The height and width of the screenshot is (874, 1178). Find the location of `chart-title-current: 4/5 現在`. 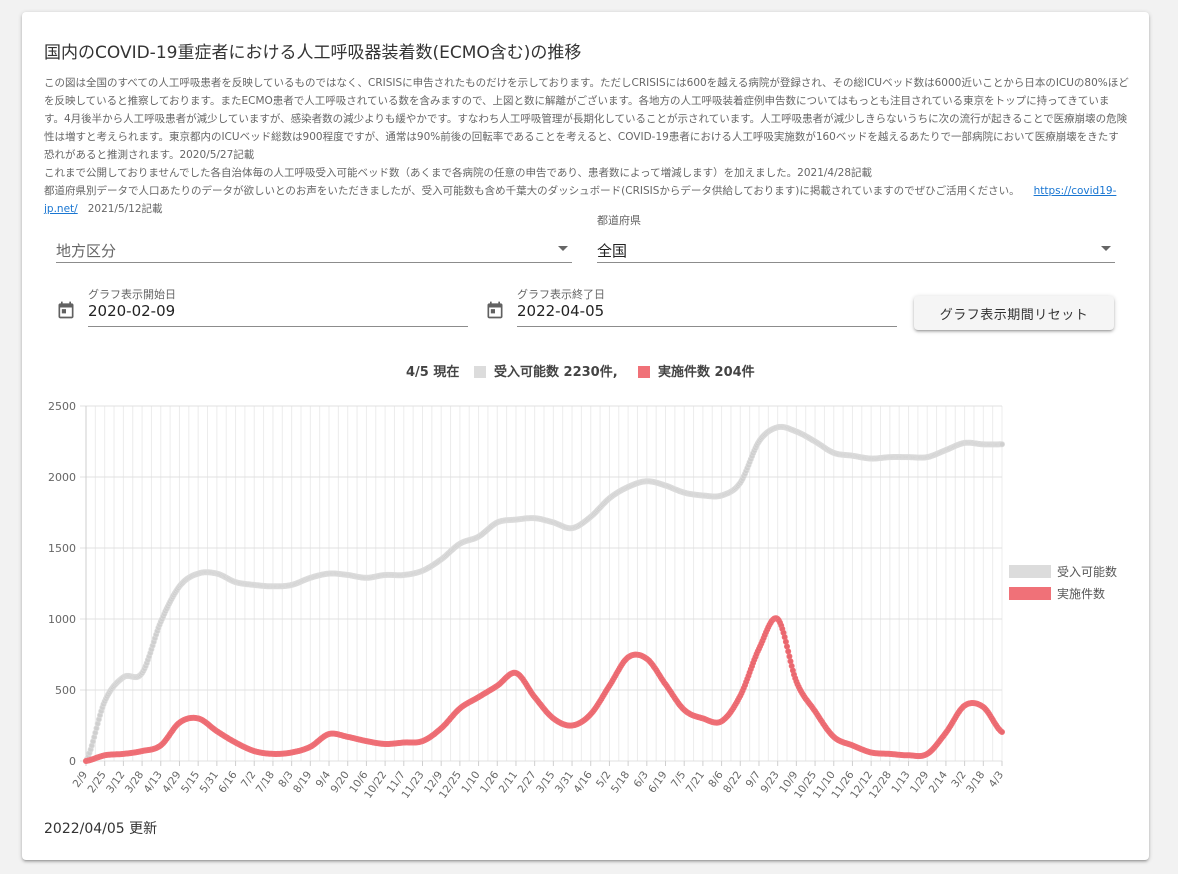

chart-title-current: 4/5 現在 is located at coordinates (432, 372).